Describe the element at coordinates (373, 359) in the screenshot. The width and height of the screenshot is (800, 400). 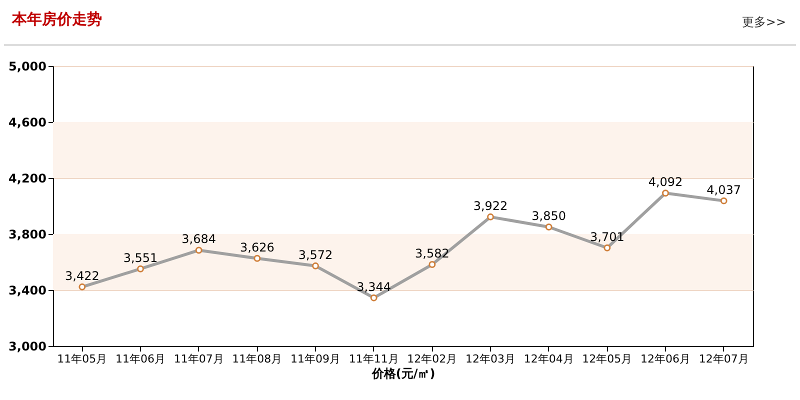
I see `x-tick-label: 11年11月` at that location.